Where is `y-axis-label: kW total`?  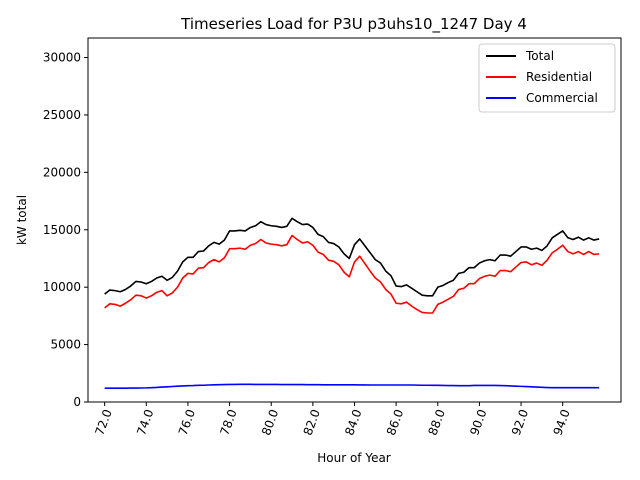
y-axis-label: kW total is located at coordinates (22, 220).